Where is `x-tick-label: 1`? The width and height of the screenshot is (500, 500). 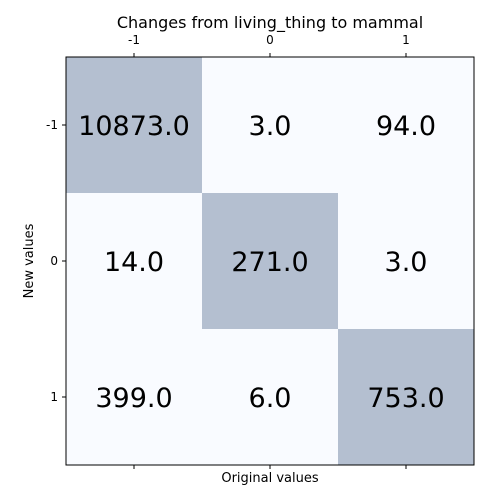 x-tick-label: 1 is located at coordinates (406, 40).